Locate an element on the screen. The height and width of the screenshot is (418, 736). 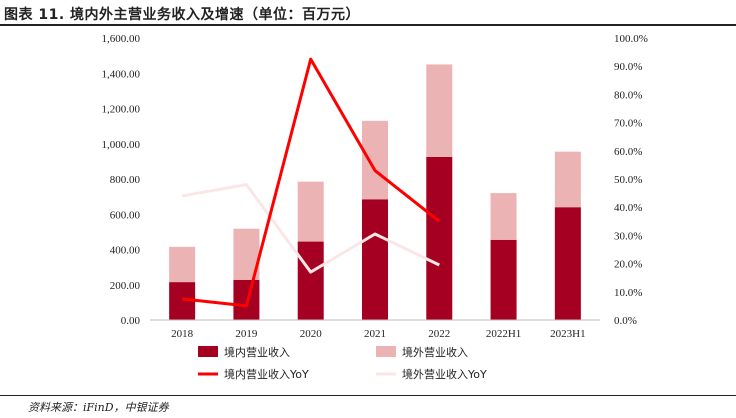
line-overseas-yoy is located at coordinates (310, 228).